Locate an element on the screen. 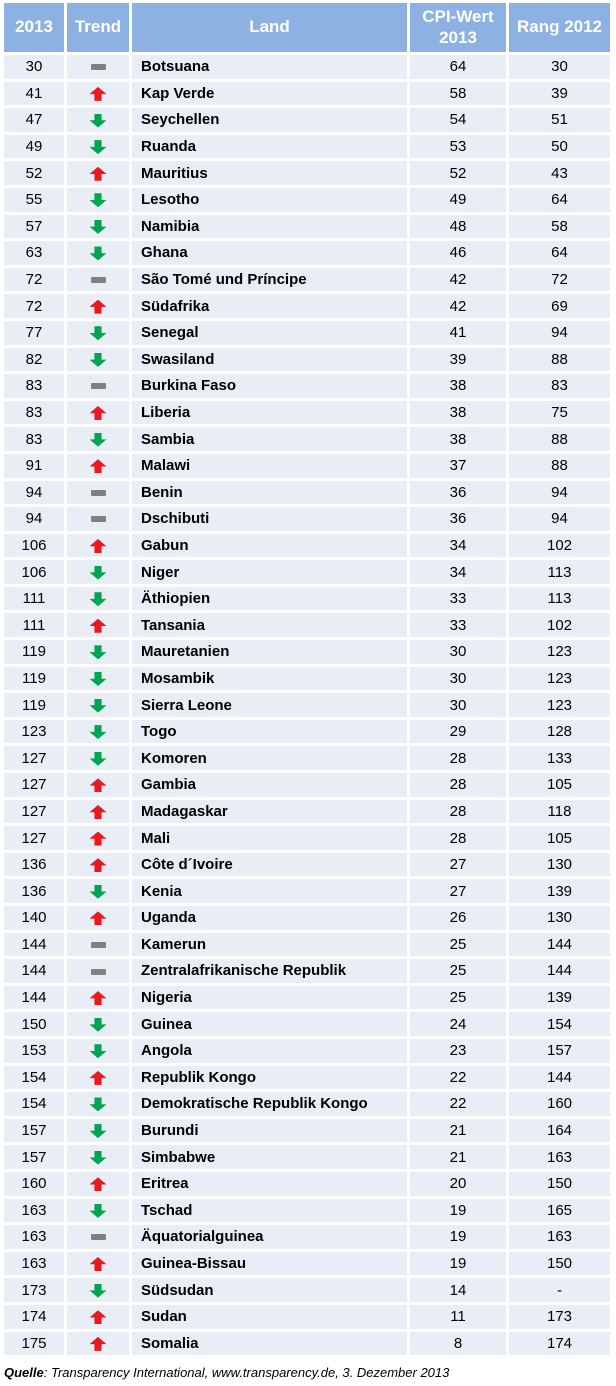 The height and width of the screenshot is (1386, 616). cpi-value-cell: 25 is located at coordinates (458, 997).